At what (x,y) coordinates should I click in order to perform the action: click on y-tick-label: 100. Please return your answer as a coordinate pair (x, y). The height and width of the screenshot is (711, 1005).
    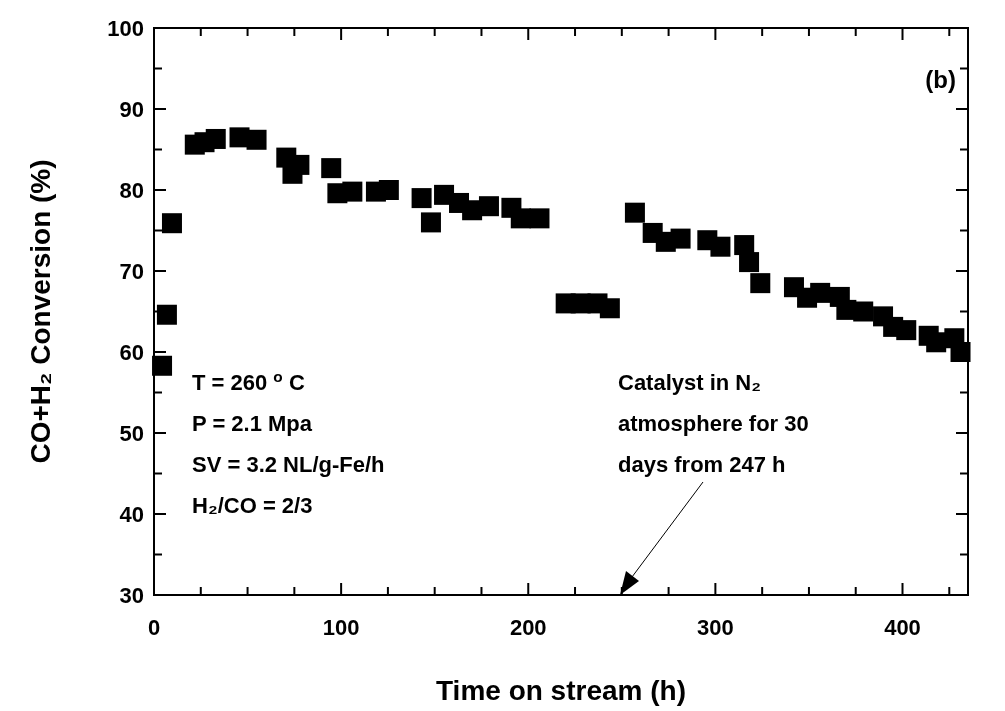
    Looking at the image, I should click on (125, 28).